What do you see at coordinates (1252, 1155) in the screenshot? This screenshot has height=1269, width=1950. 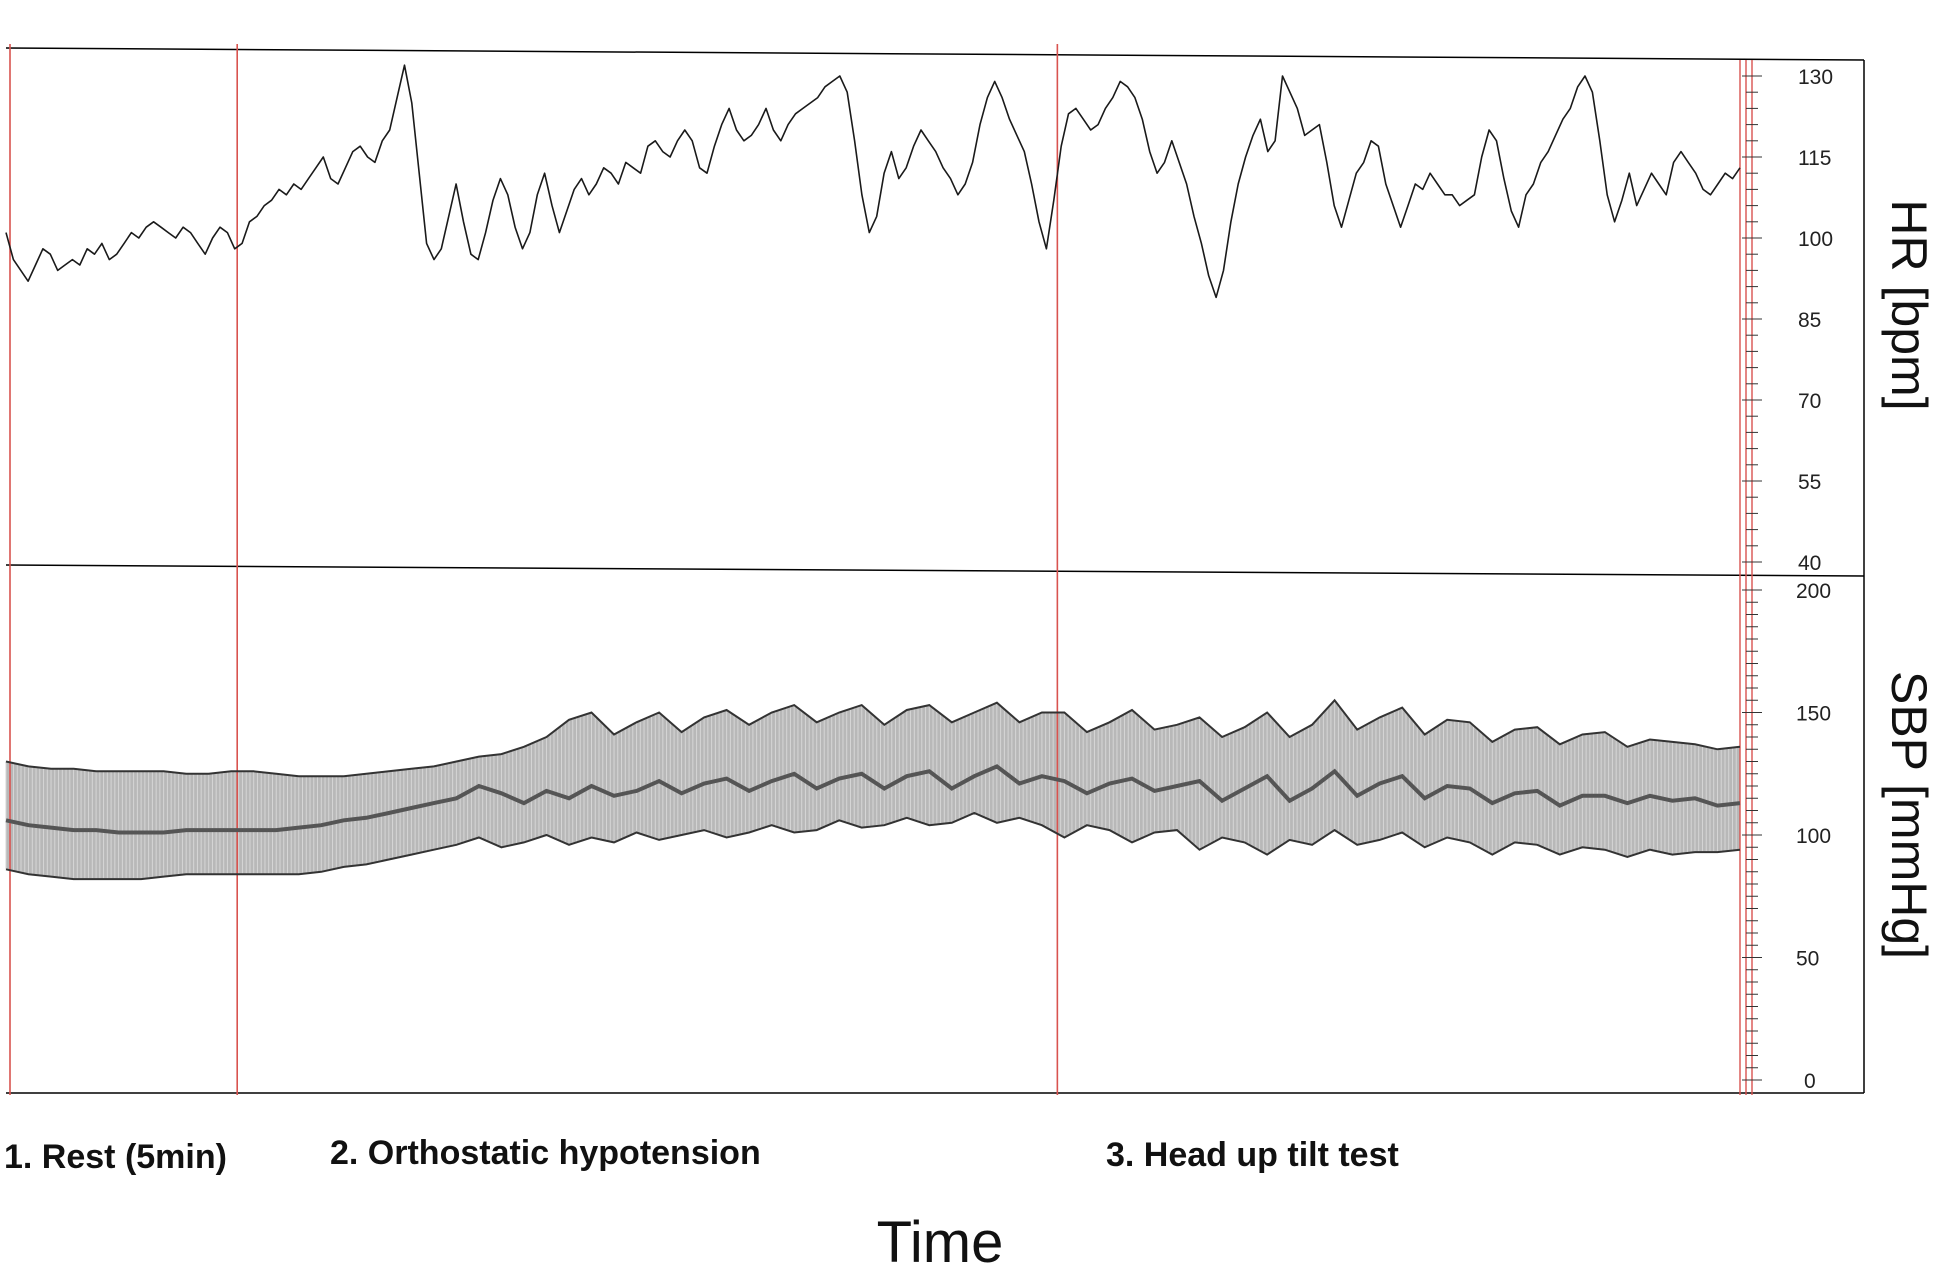 I see `phase-label-head-up-tilt: 3. Head up tilt test` at bounding box center [1252, 1155].